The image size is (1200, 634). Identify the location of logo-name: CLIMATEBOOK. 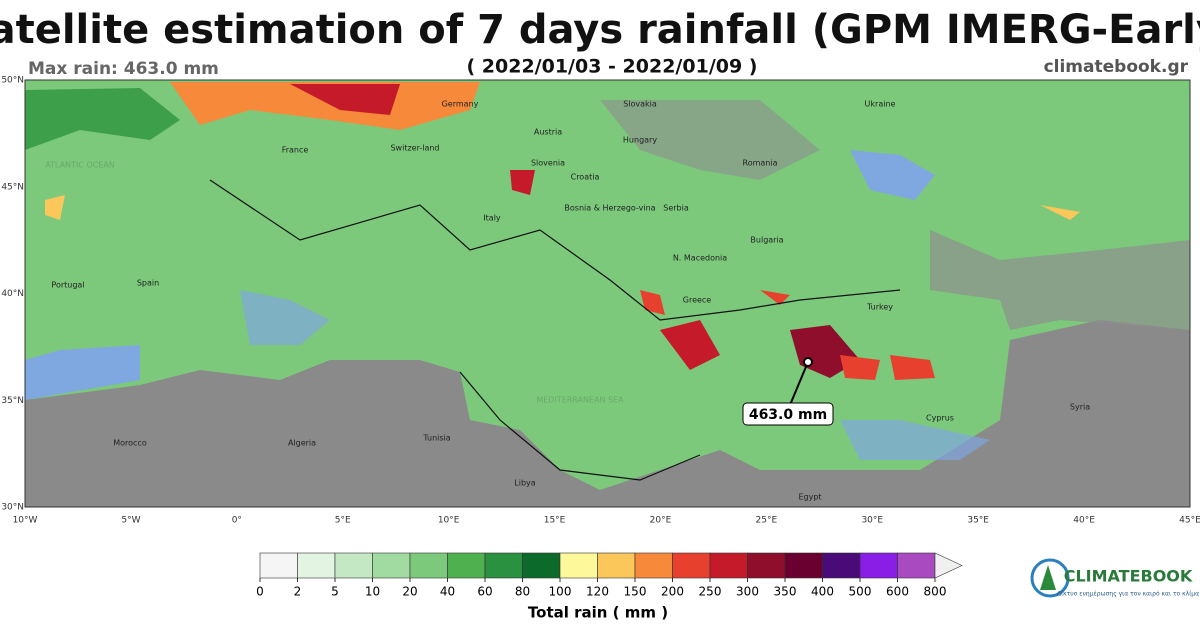
(1128, 576).